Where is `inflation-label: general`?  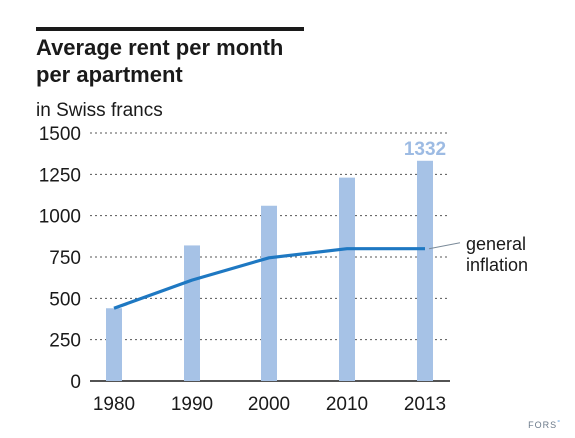 inflation-label: general is located at coordinates (496, 244).